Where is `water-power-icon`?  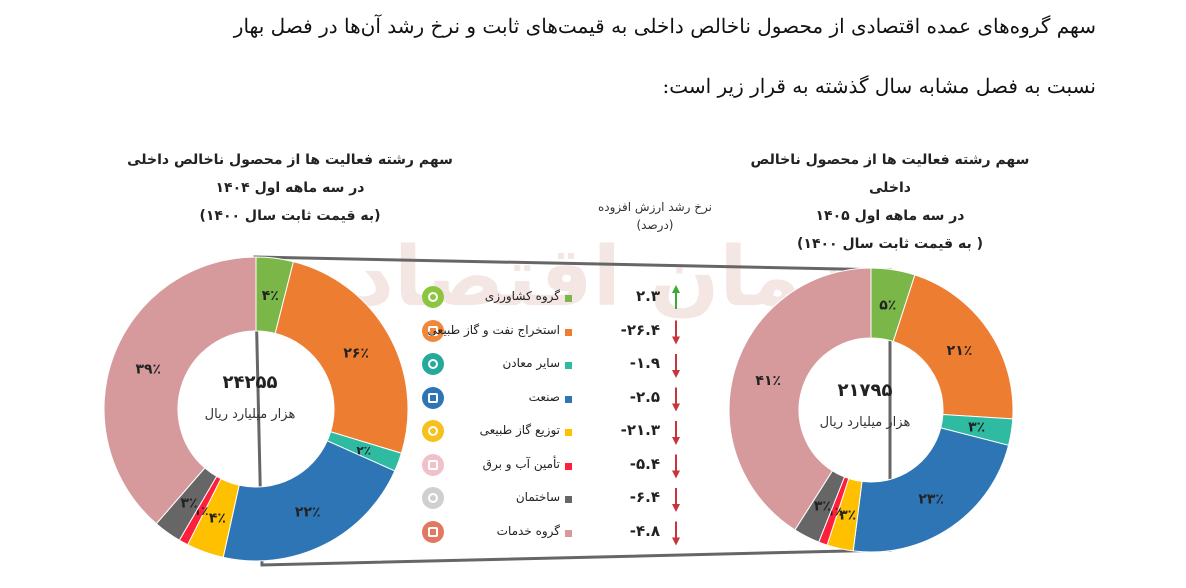
water-power-icon is located at coordinates (433, 464).